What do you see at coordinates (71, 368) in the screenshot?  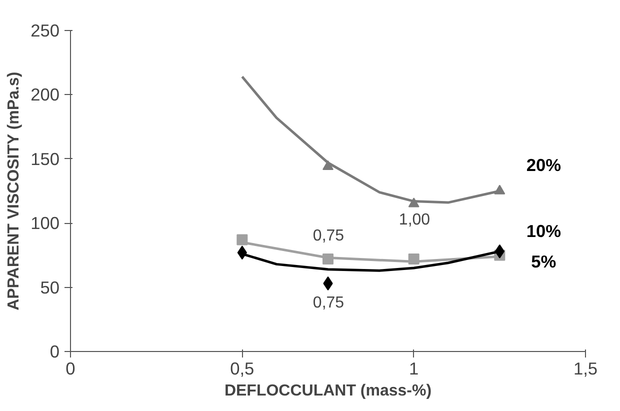 I see `x-tick-label: 0` at bounding box center [71, 368].